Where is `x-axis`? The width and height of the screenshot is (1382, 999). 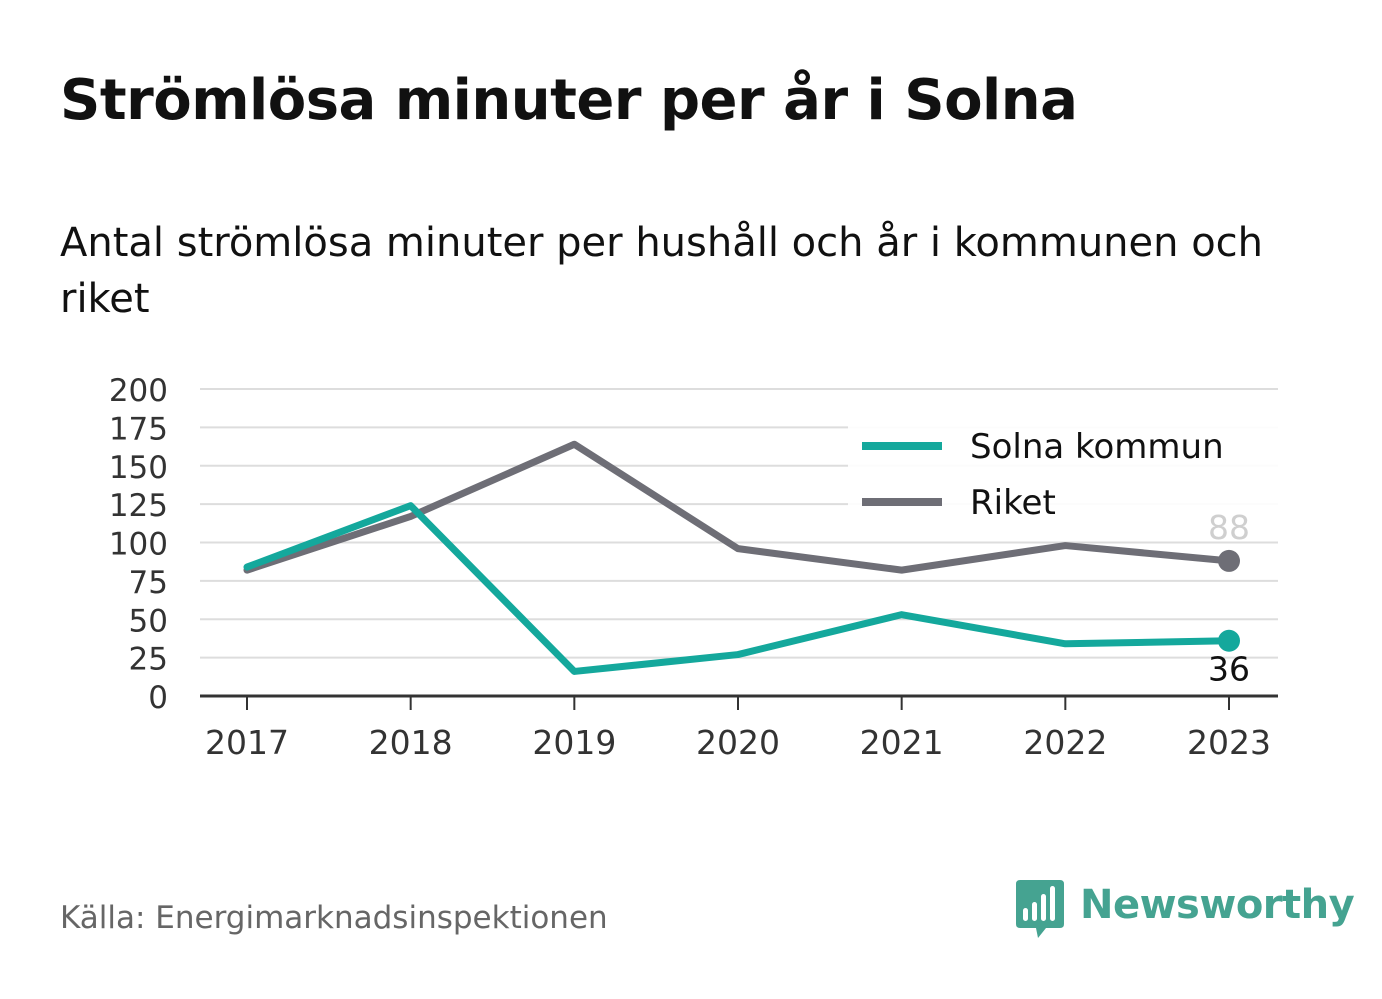 x-axis is located at coordinates (739, 702).